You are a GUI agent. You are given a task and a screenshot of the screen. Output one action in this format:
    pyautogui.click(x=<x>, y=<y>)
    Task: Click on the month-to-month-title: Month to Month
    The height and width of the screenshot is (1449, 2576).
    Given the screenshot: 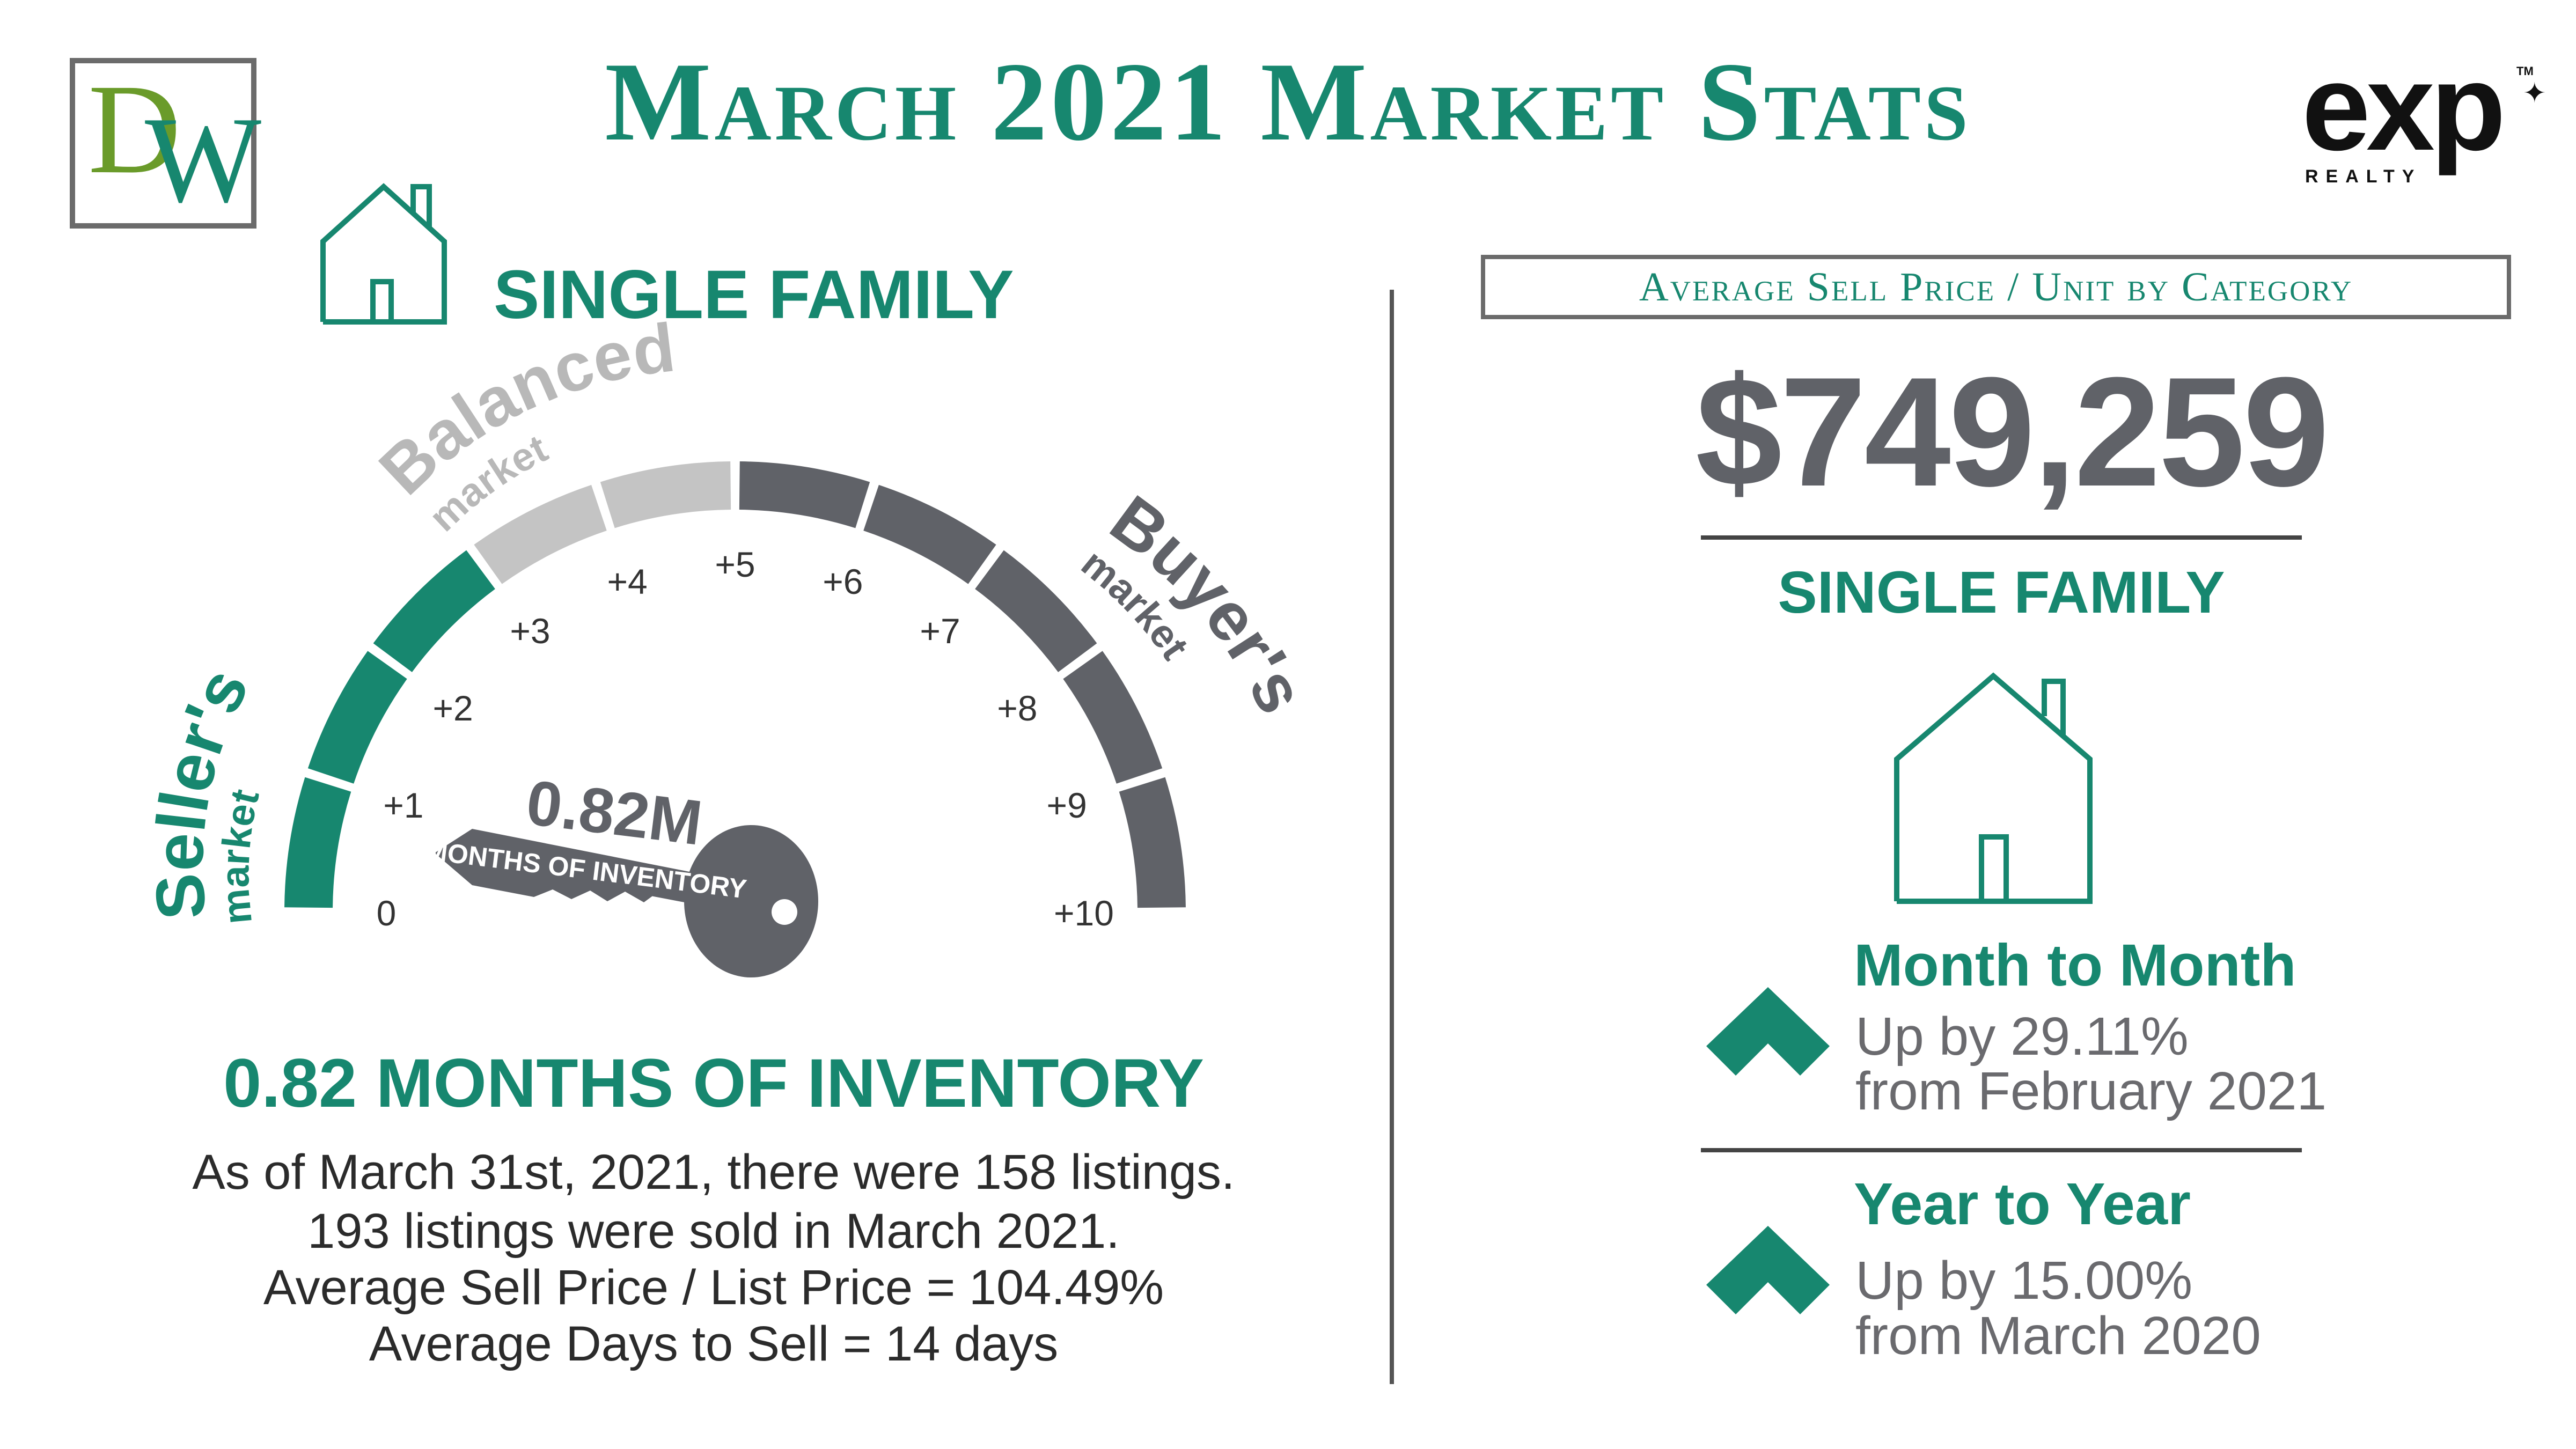 What is the action you would take?
    pyautogui.click(x=2075, y=965)
    